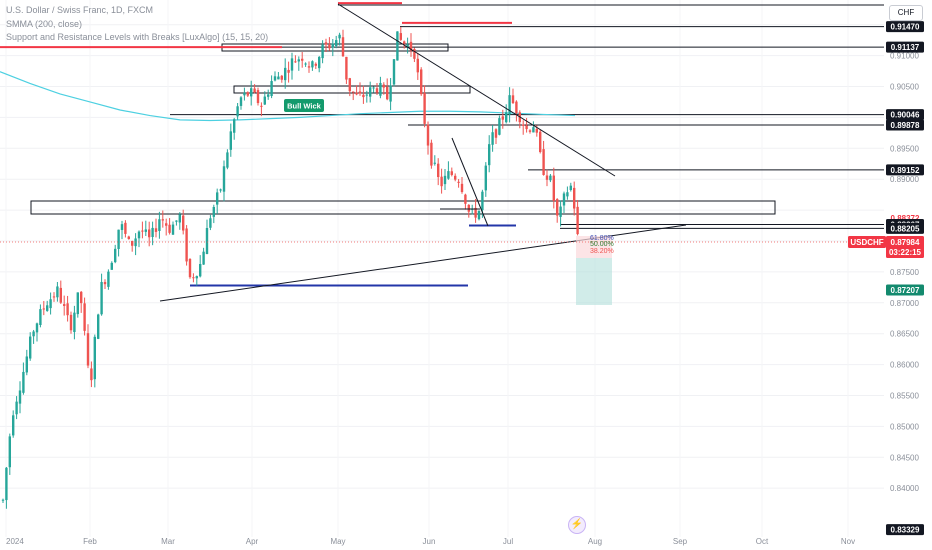  Describe the element at coordinates (430, 541) in the screenshot. I see `time-axis: 2024 Feb Mar Apr May Jun Jul Aug Sep Oct Nov` at that location.